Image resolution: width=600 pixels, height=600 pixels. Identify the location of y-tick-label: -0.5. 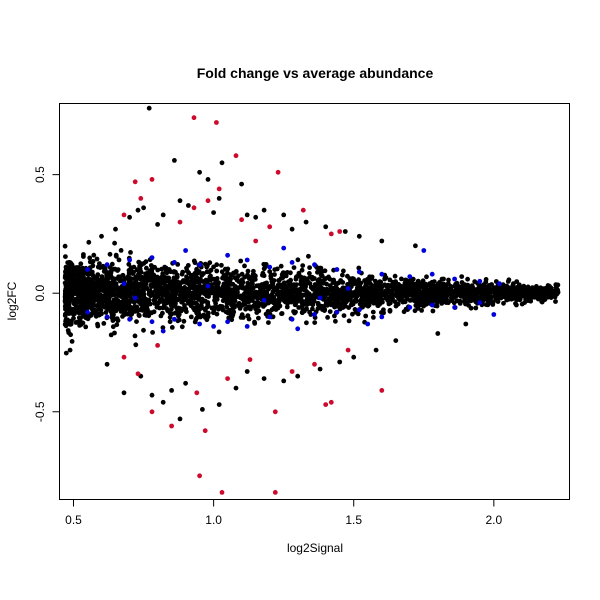
(40, 411).